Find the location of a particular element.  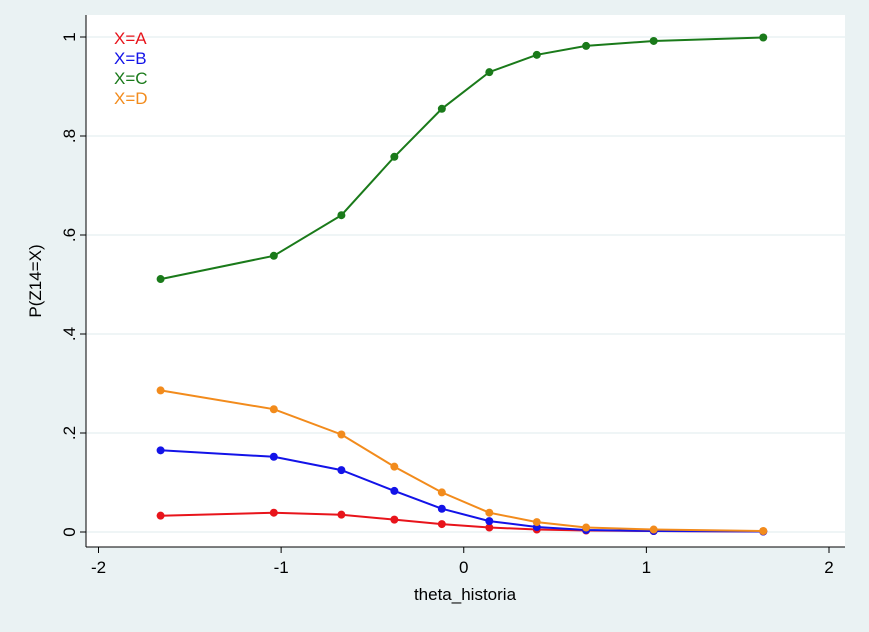

y-axis-title: P(Z14=X) is located at coordinates (35, 280).